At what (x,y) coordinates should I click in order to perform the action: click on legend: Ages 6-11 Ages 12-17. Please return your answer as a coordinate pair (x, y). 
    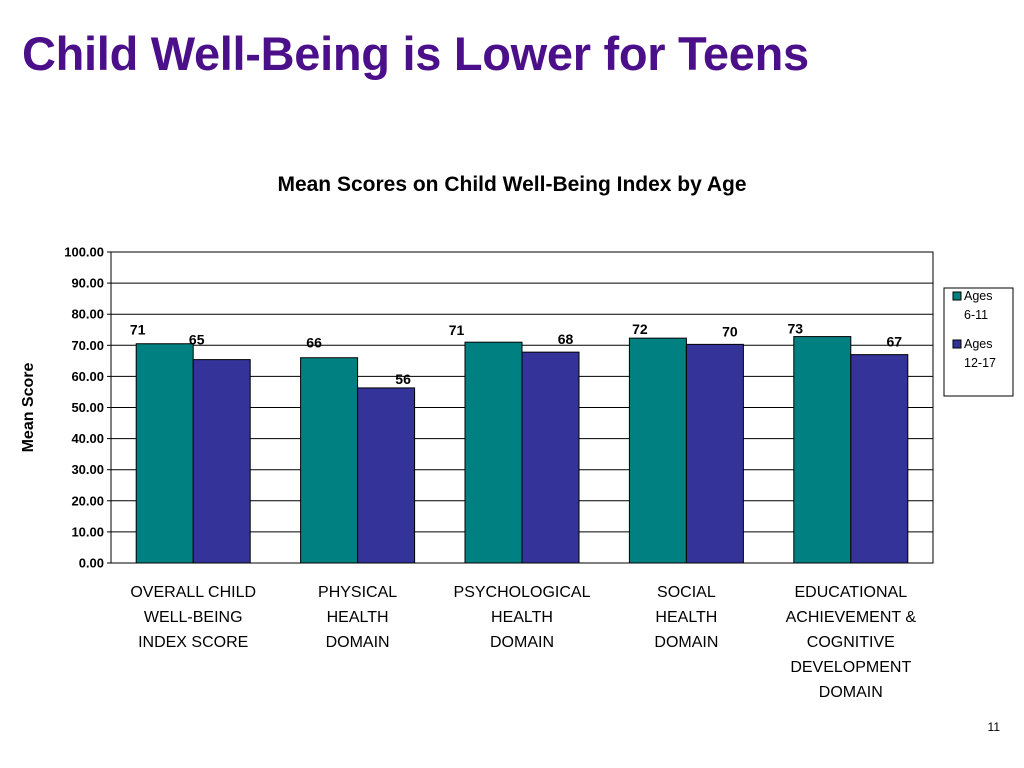
    Looking at the image, I should click on (978, 342).